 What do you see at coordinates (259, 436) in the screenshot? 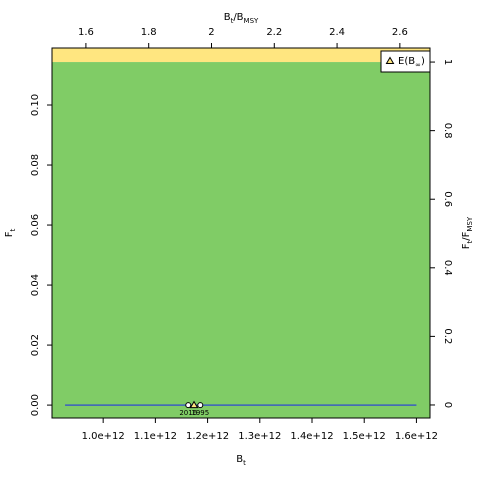
I see `x-tick-label: 1.3e+12` at bounding box center [259, 436].